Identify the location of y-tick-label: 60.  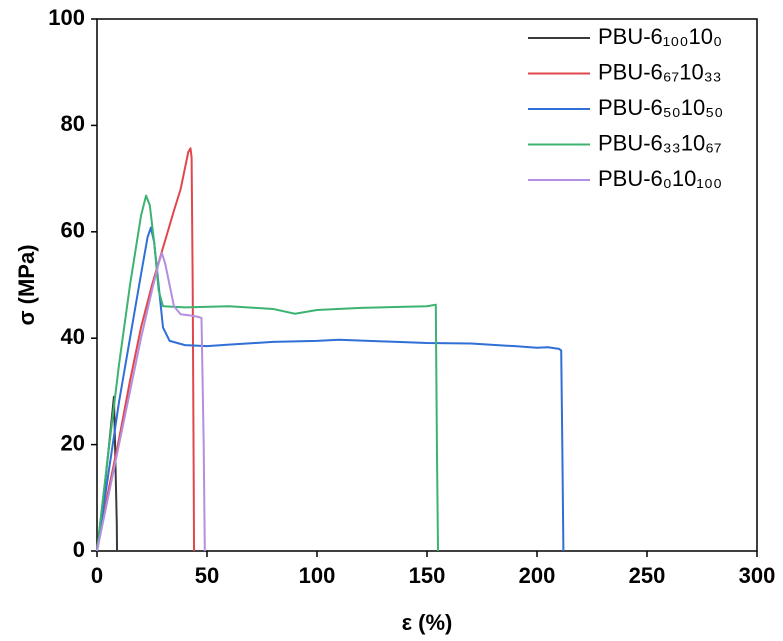
(73, 230).